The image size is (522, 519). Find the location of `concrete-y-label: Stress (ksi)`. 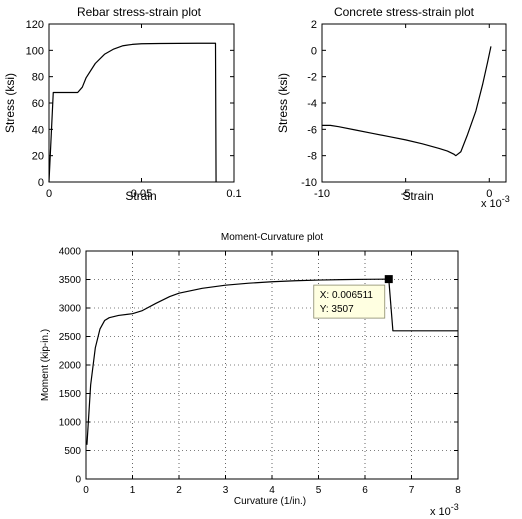

concrete-y-label: Stress (ksi) is located at coordinates (283, 103).